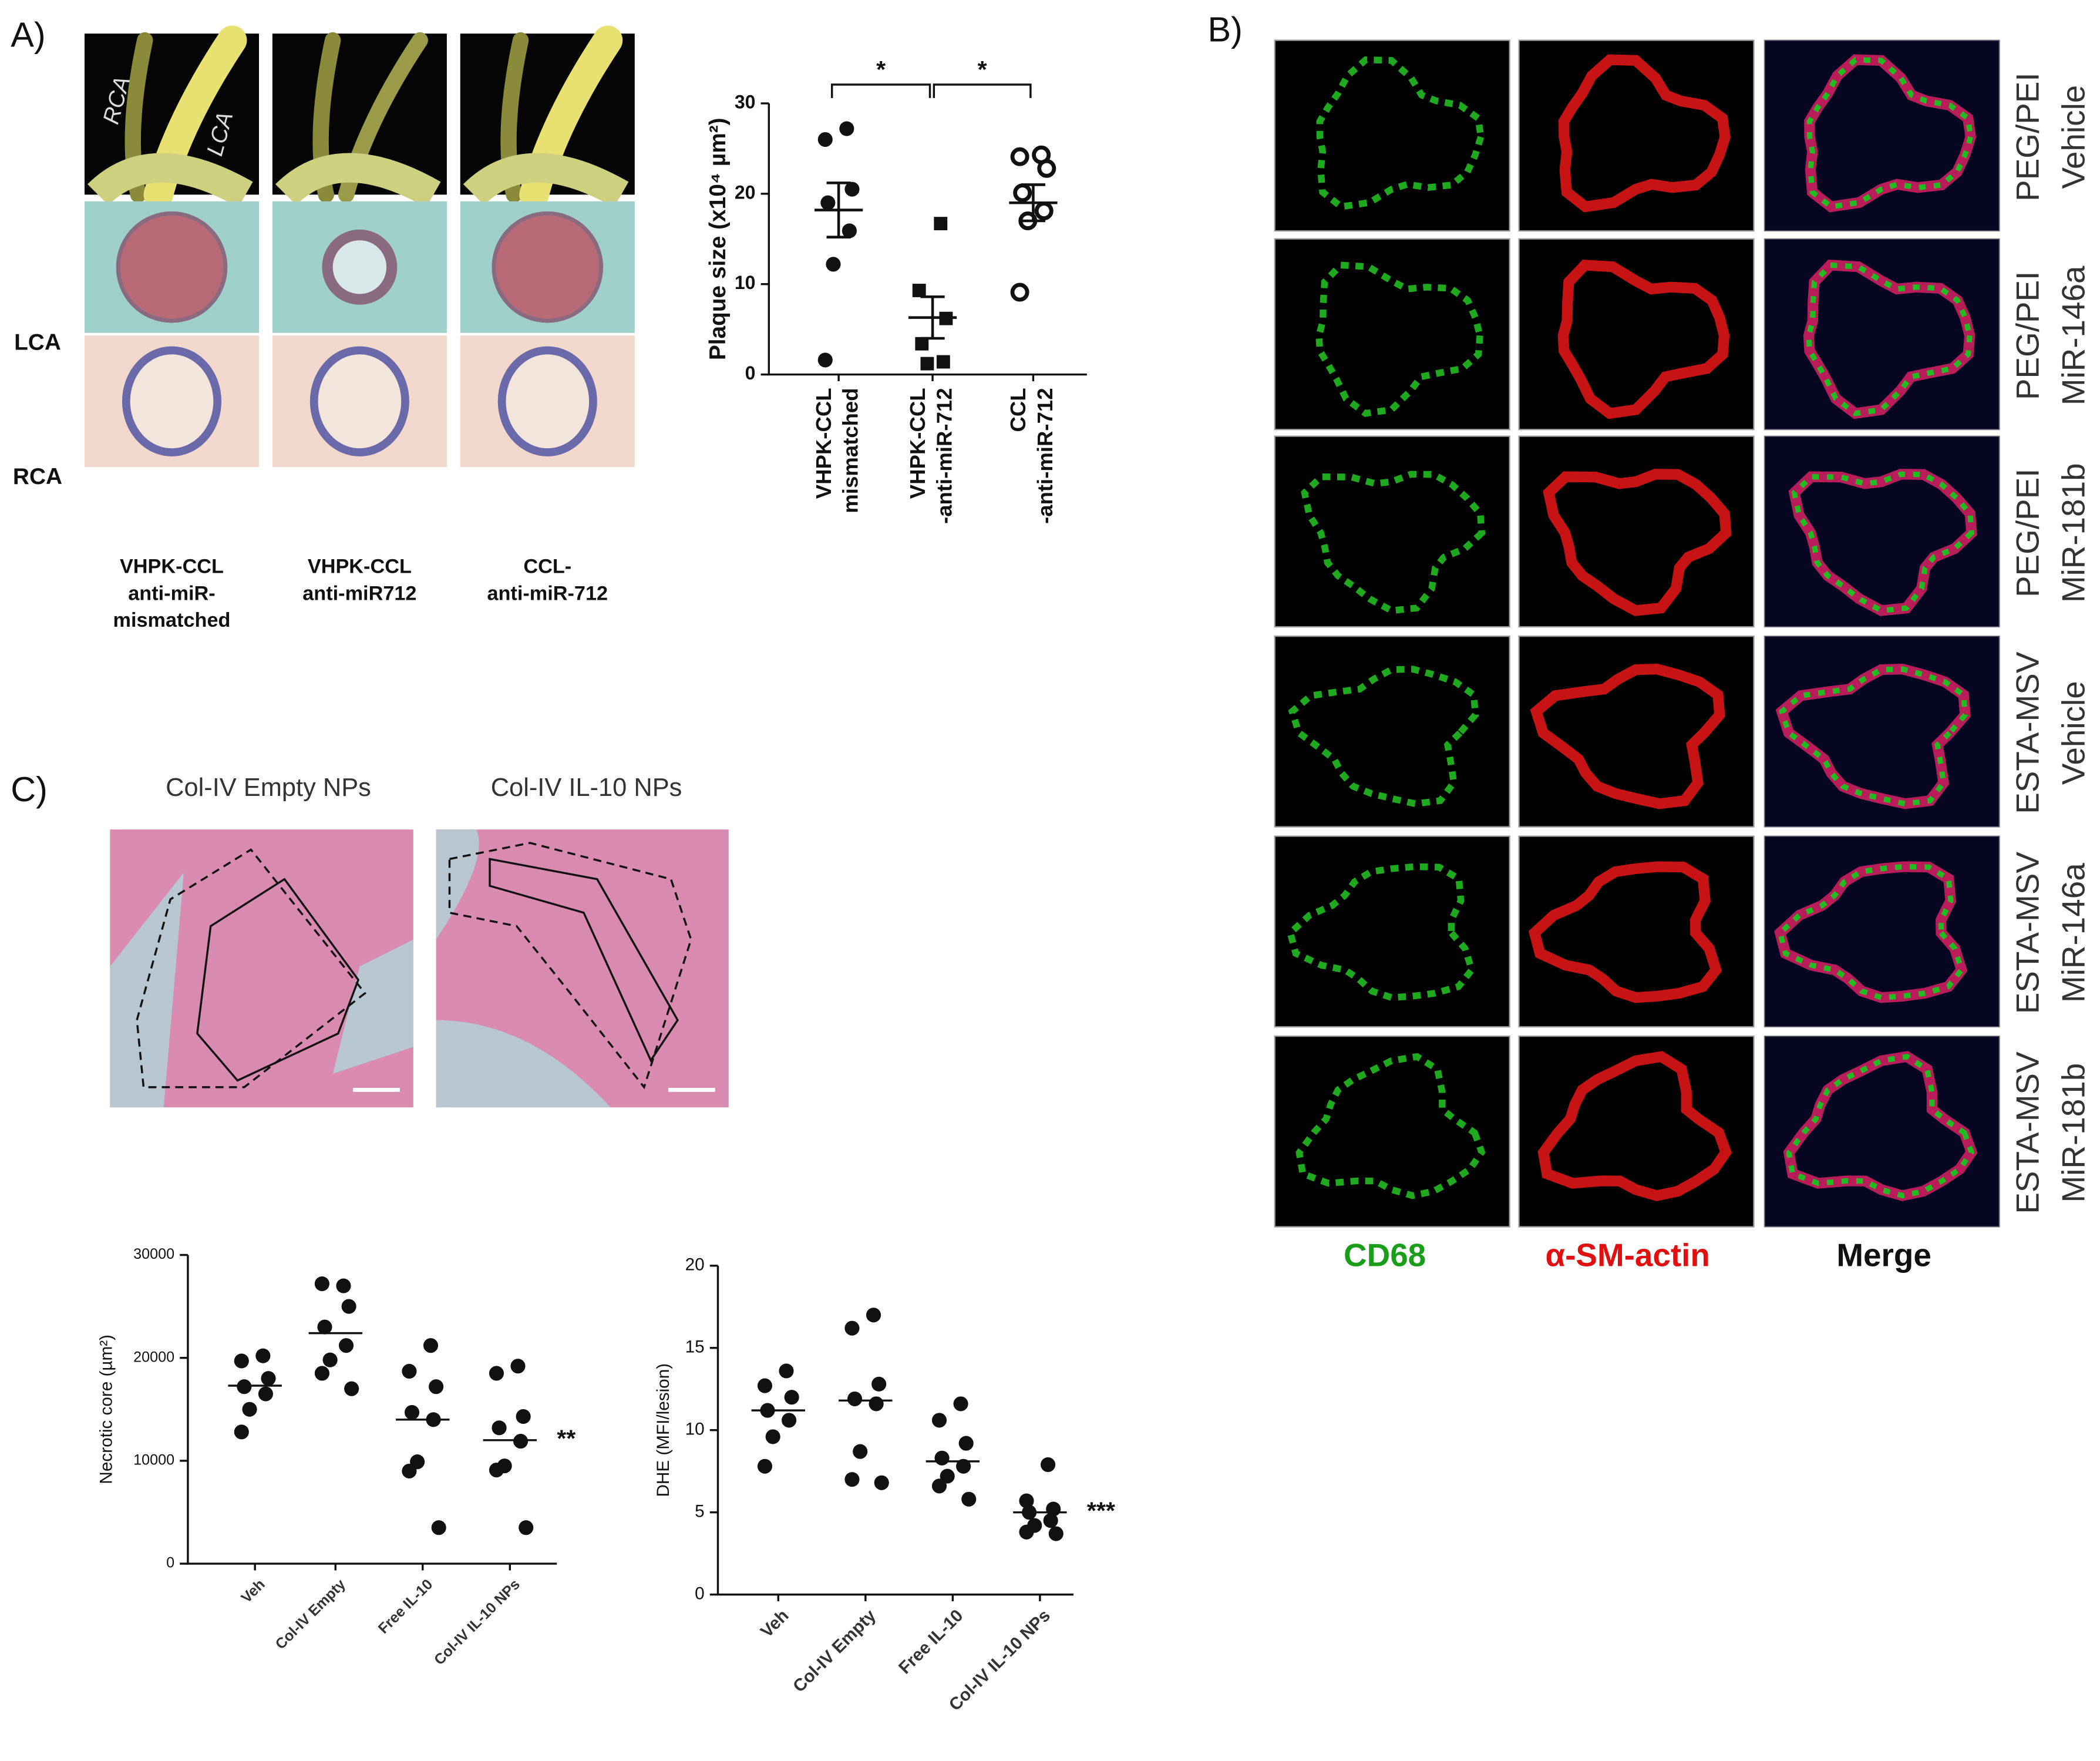 This screenshot has width=2100, height=1761. What do you see at coordinates (153, 1460) in the screenshot?
I see `y-tick-label: 10000` at bounding box center [153, 1460].